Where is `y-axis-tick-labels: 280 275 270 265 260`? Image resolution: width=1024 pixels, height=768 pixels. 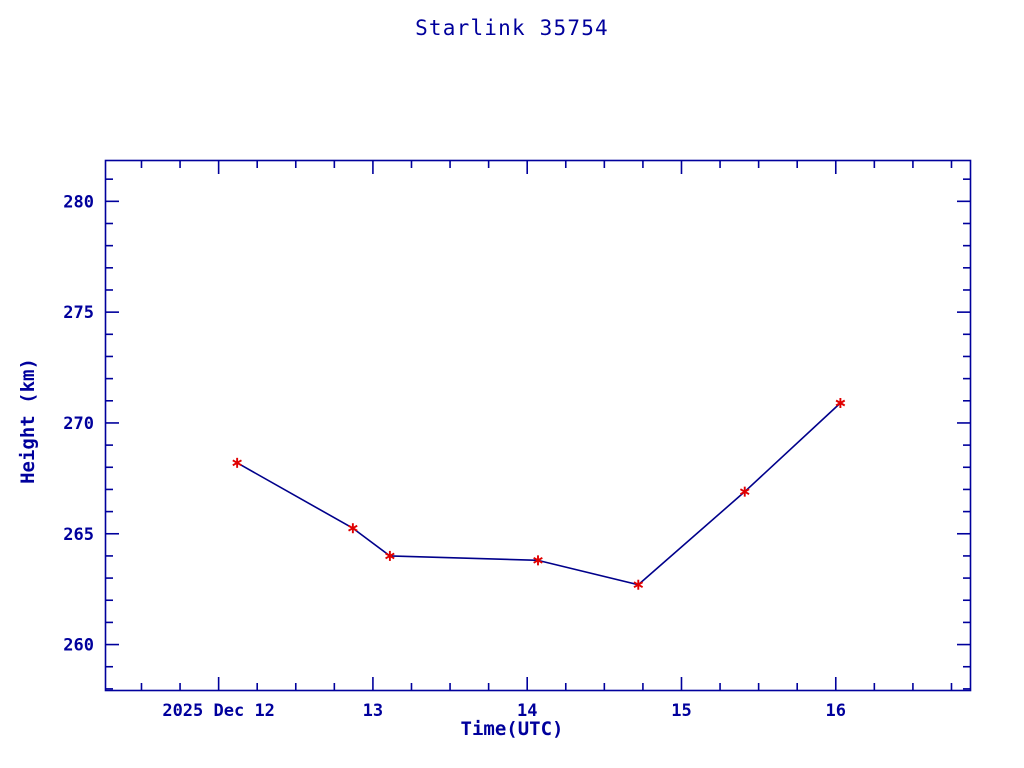 y-axis-tick-labels: 280 275 270 265 260 is located at coordinates (78, 423).